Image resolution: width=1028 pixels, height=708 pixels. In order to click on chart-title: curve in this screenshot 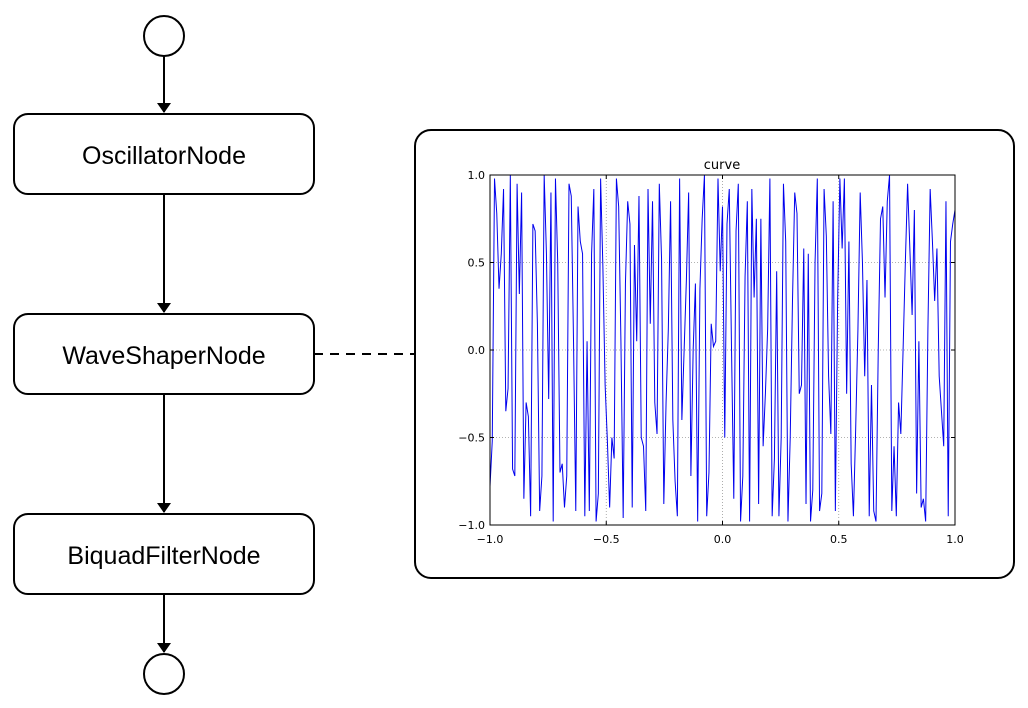, I will do `click(722, 165)`.